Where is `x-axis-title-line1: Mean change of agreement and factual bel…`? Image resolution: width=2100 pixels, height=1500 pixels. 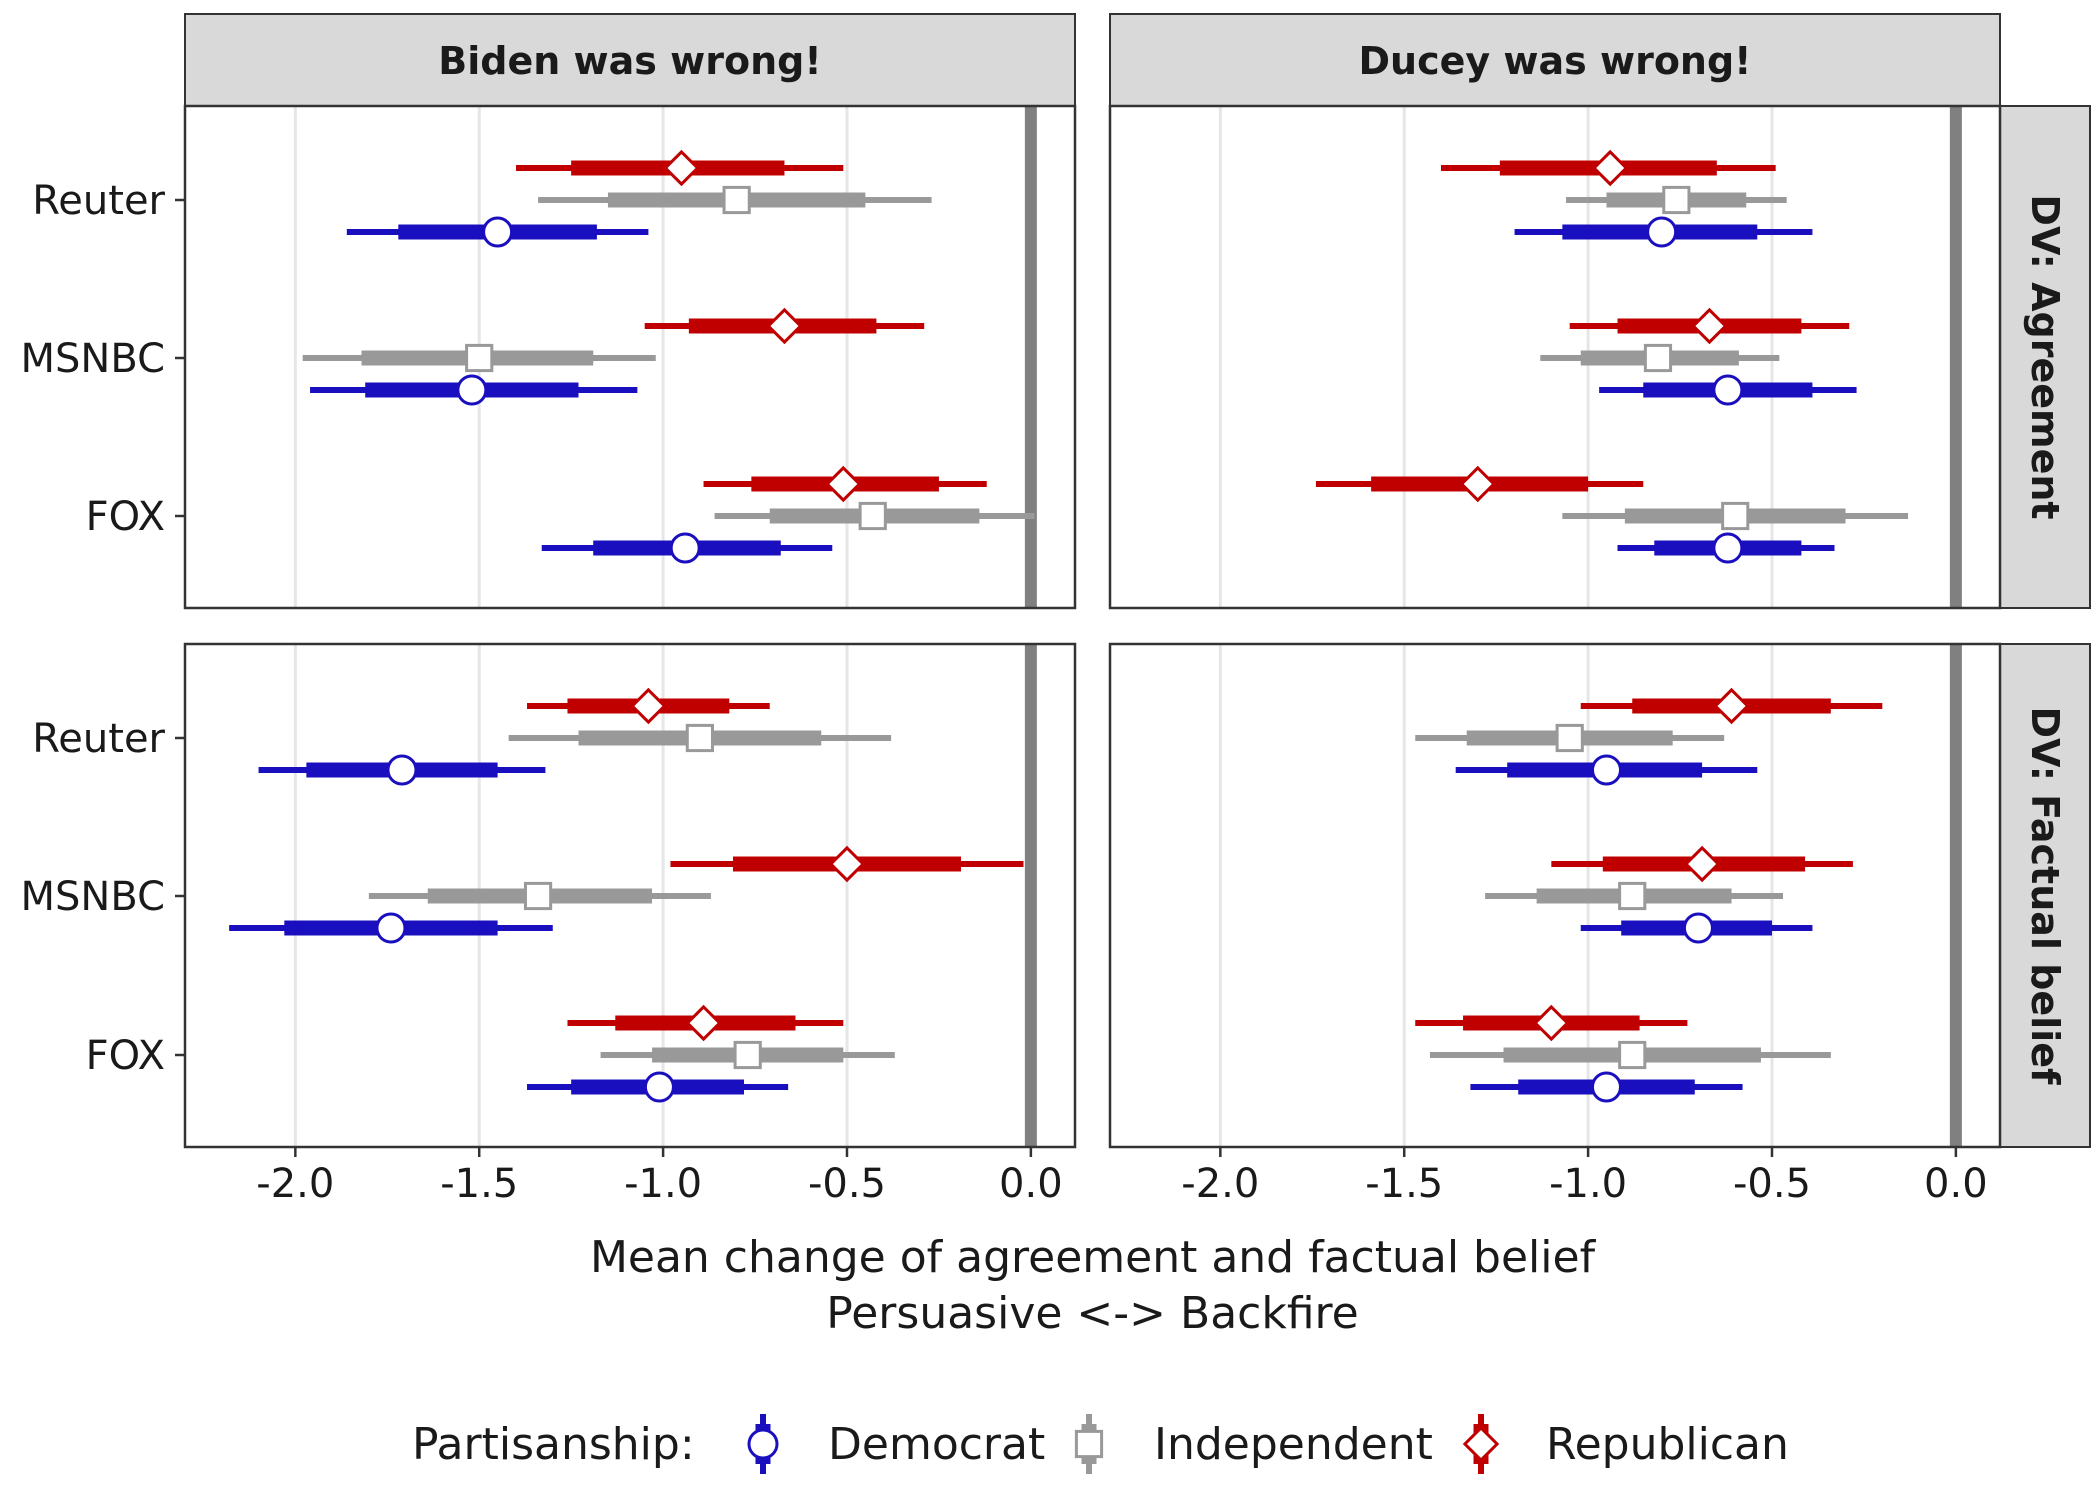
x-axis-title-line1: Mean change of agreement and factual bel… is located at coordinates (1093, 1257).